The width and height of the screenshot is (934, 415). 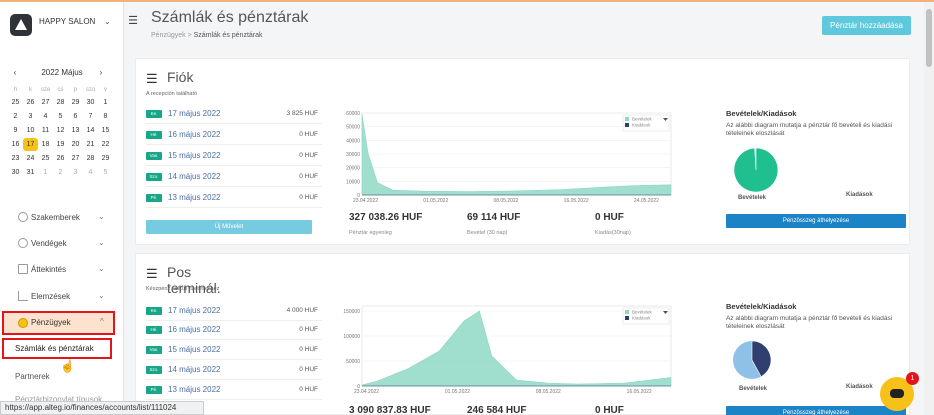 I want to click on scrollbar-thumb, so click(x=929, y=38).